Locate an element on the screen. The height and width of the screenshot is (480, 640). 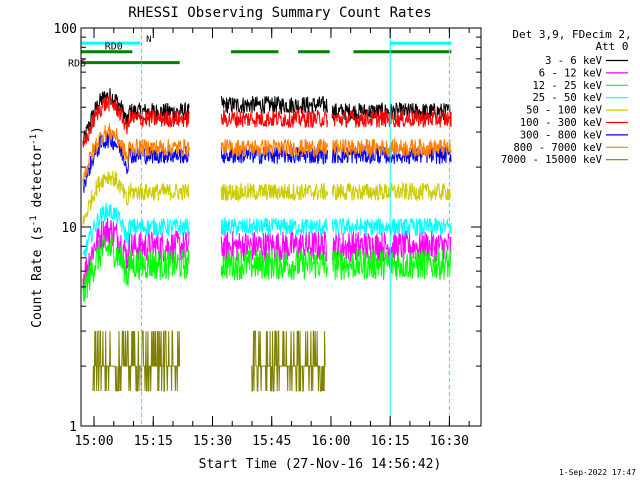
x-tick-label: 15:30 is located at coordinates (212, 441).